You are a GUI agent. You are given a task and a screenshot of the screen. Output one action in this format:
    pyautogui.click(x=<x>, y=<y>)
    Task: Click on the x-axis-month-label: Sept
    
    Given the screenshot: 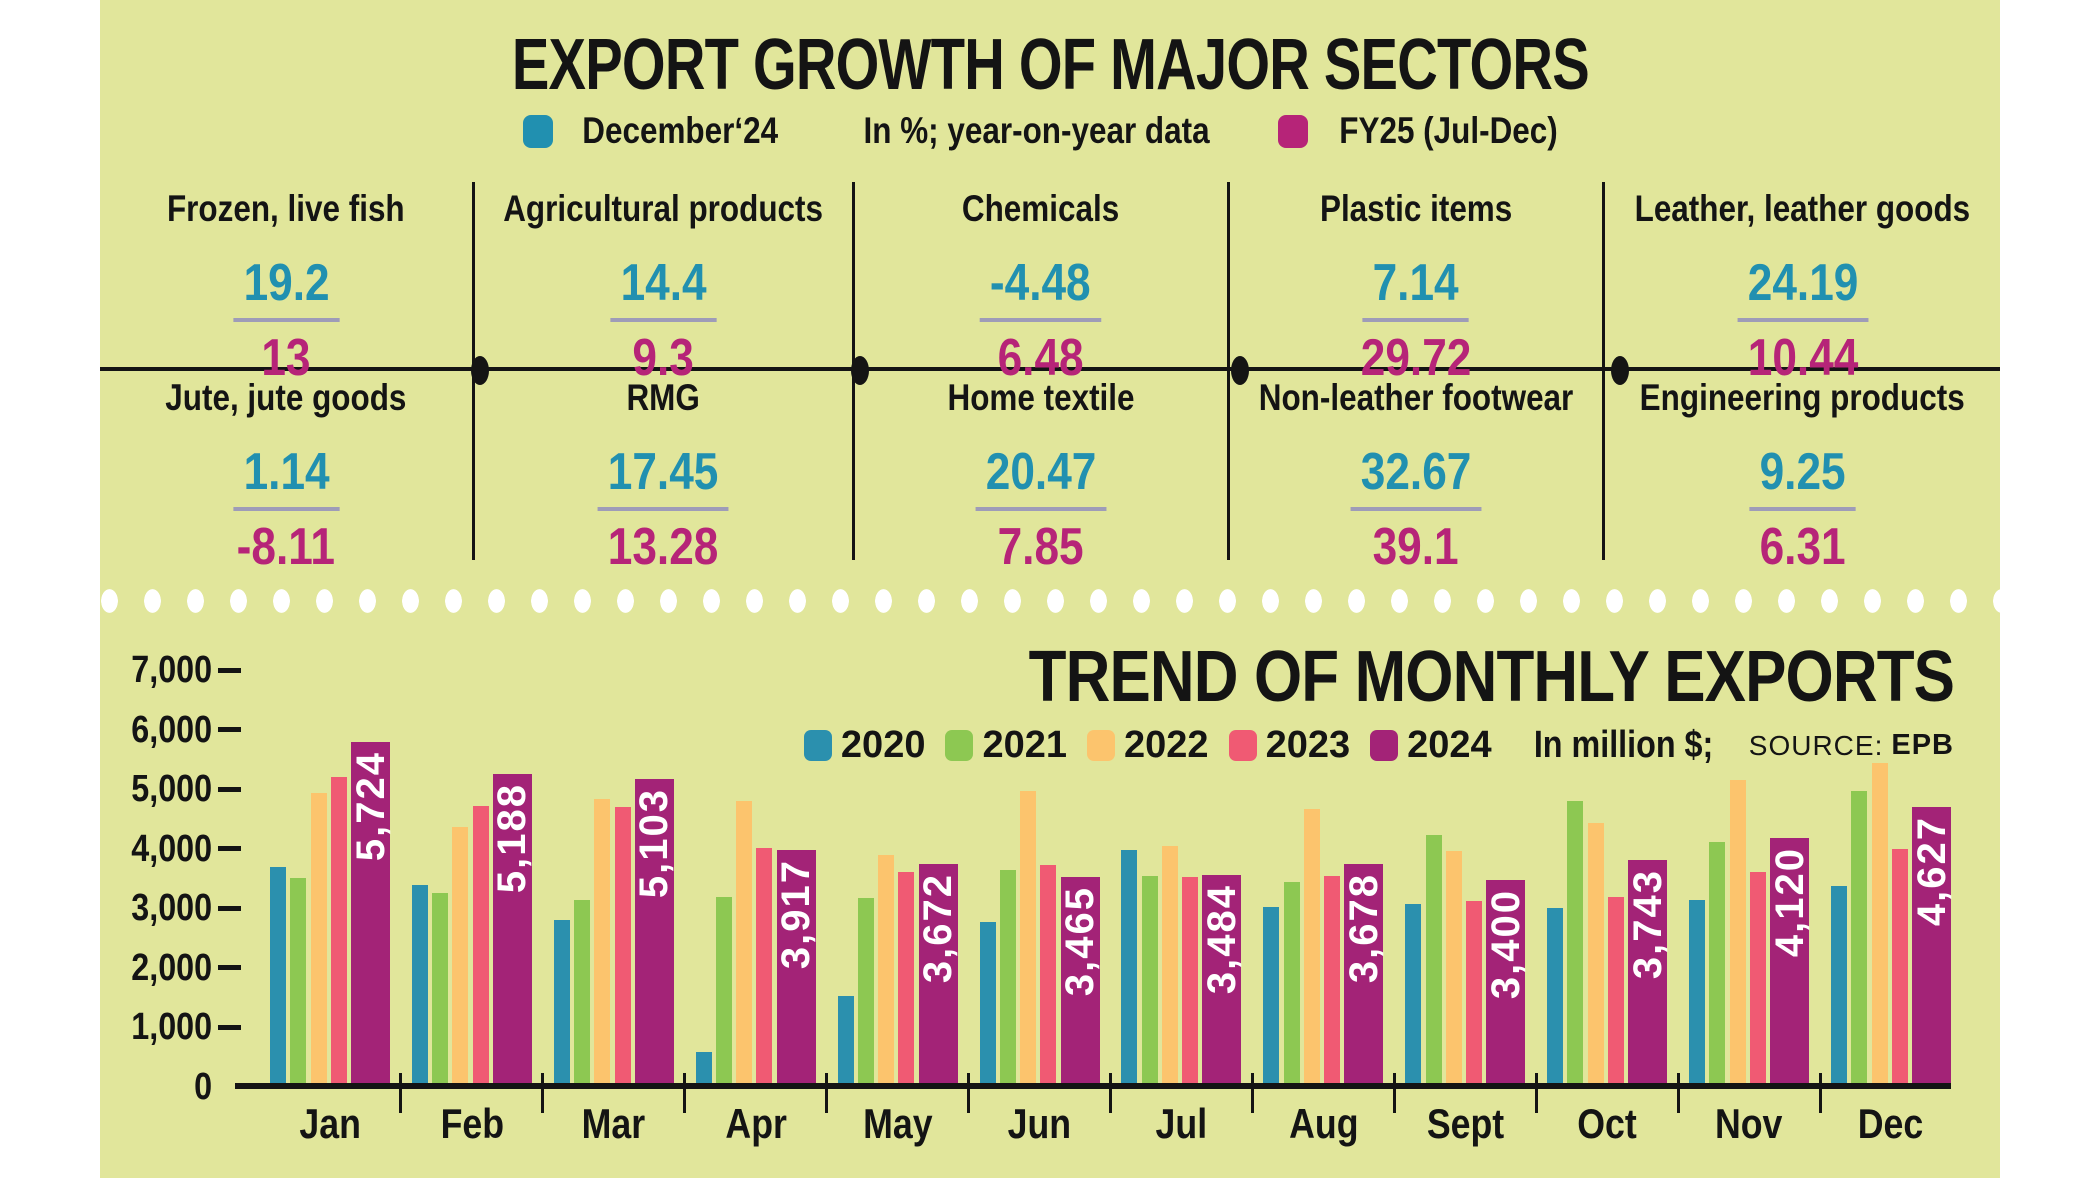 What is the action you would take?
    pyautogui.click(x=1465, y=1123)
    